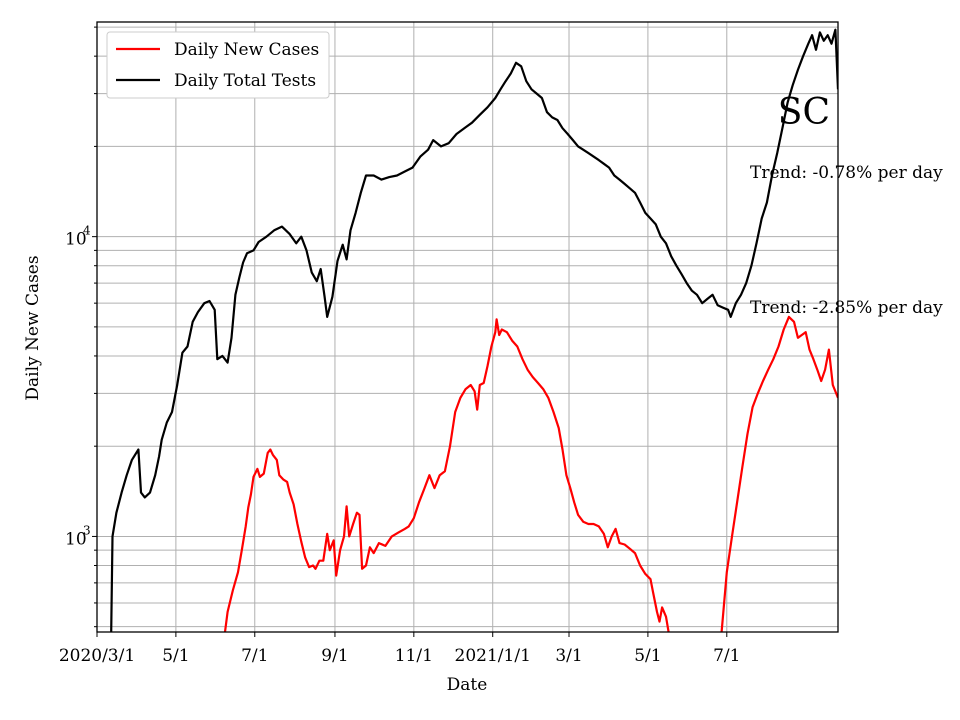  I want to click on legend-label-cases: Daily New Cases, so click(246, 50).